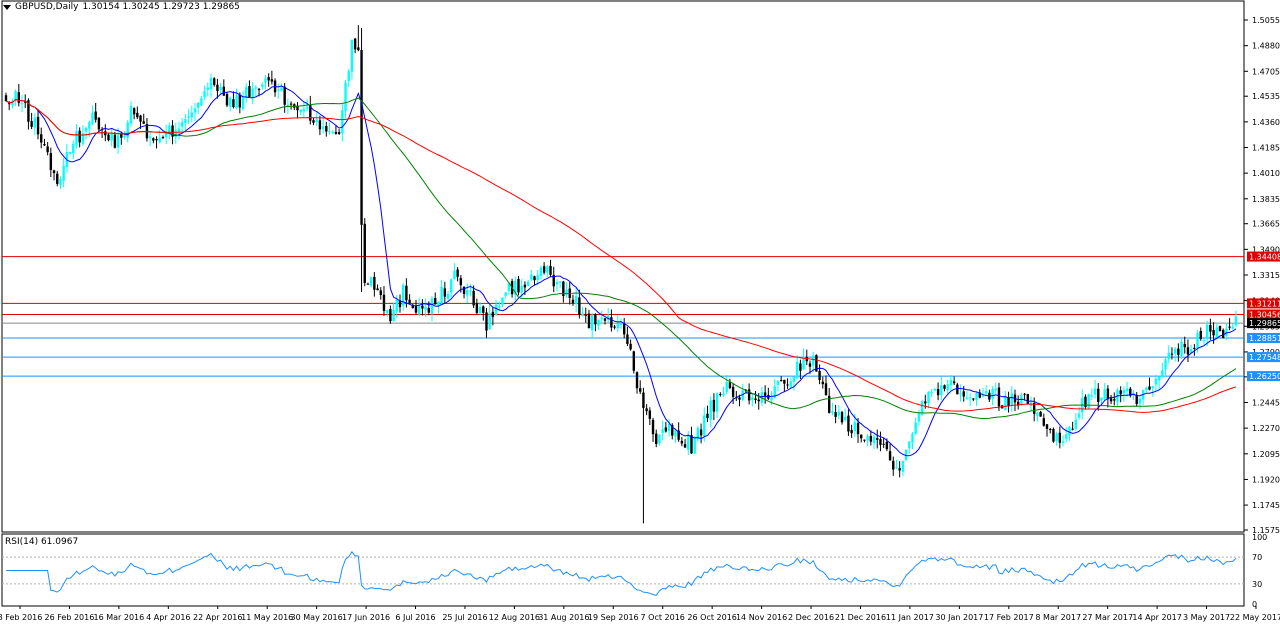 The image size is (1280, 630). What do you see at coordinates (1266, 428) in the screenshot?
I see `y-tick-label: 1.22700` at bounding box center [1266, 428].